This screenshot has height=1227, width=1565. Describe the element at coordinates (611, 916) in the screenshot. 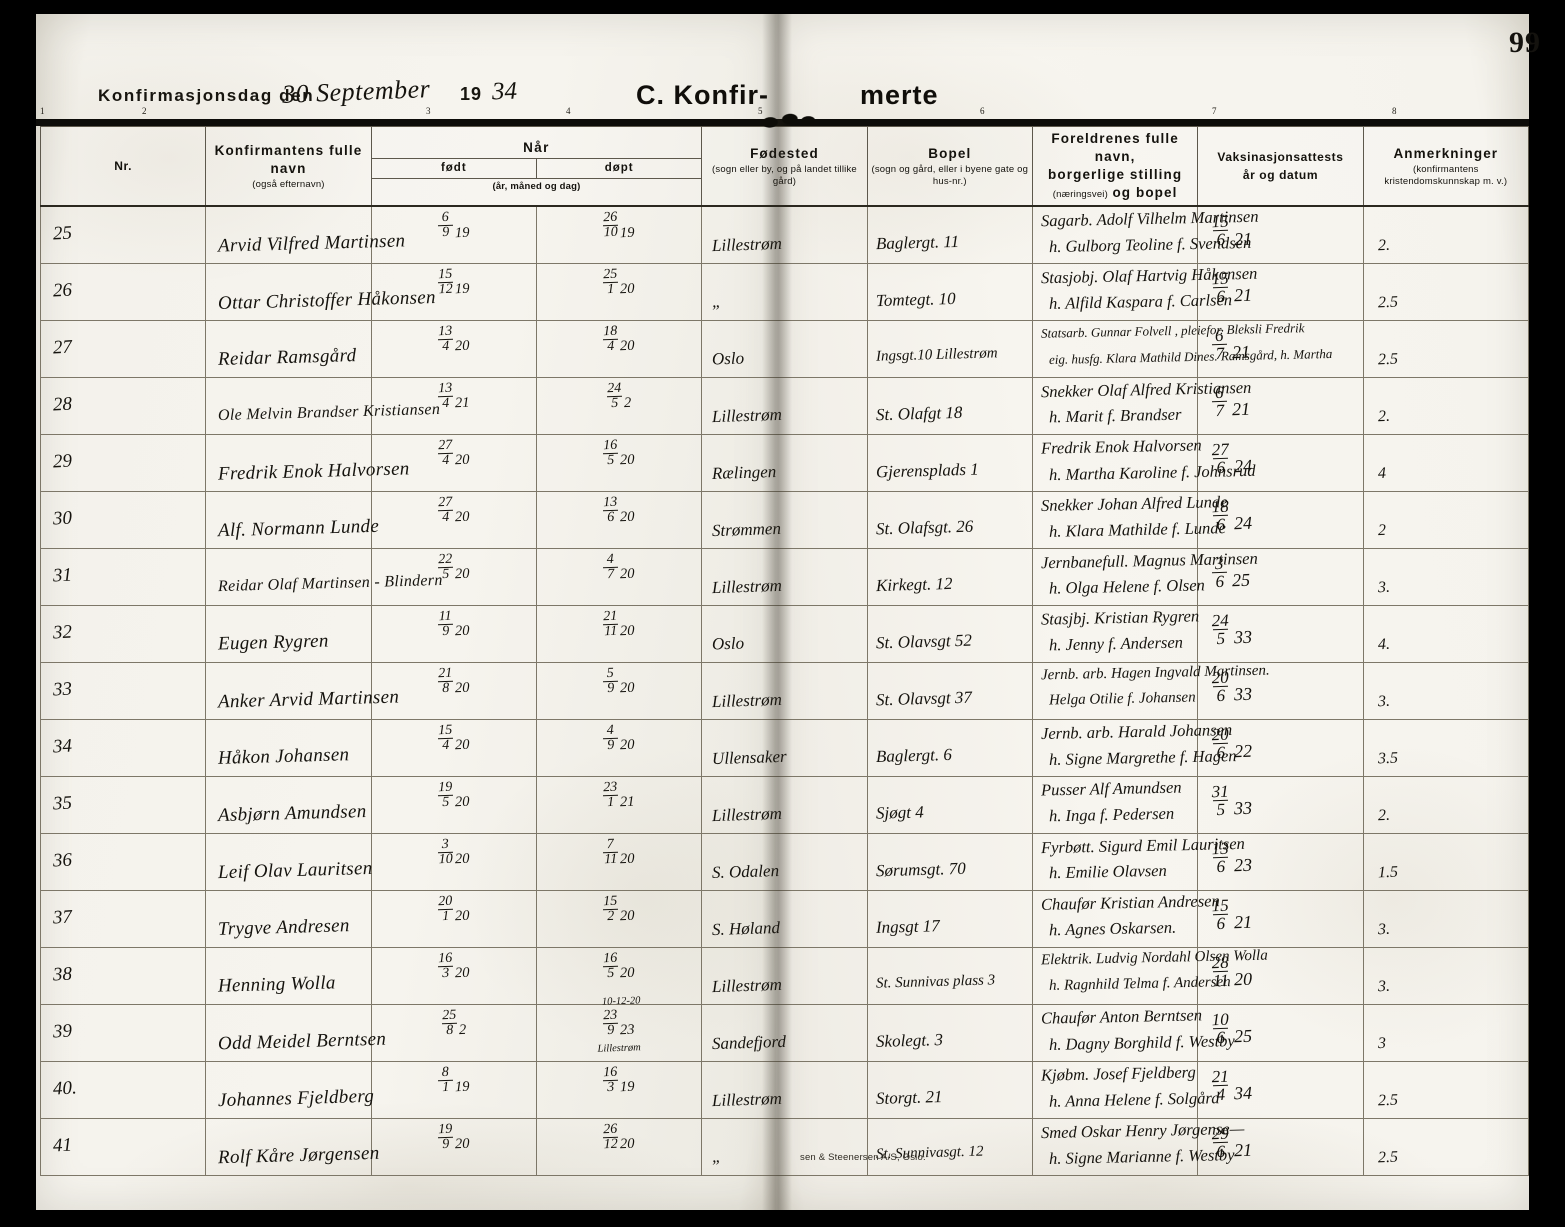

I see `date-month: 2` at that location.